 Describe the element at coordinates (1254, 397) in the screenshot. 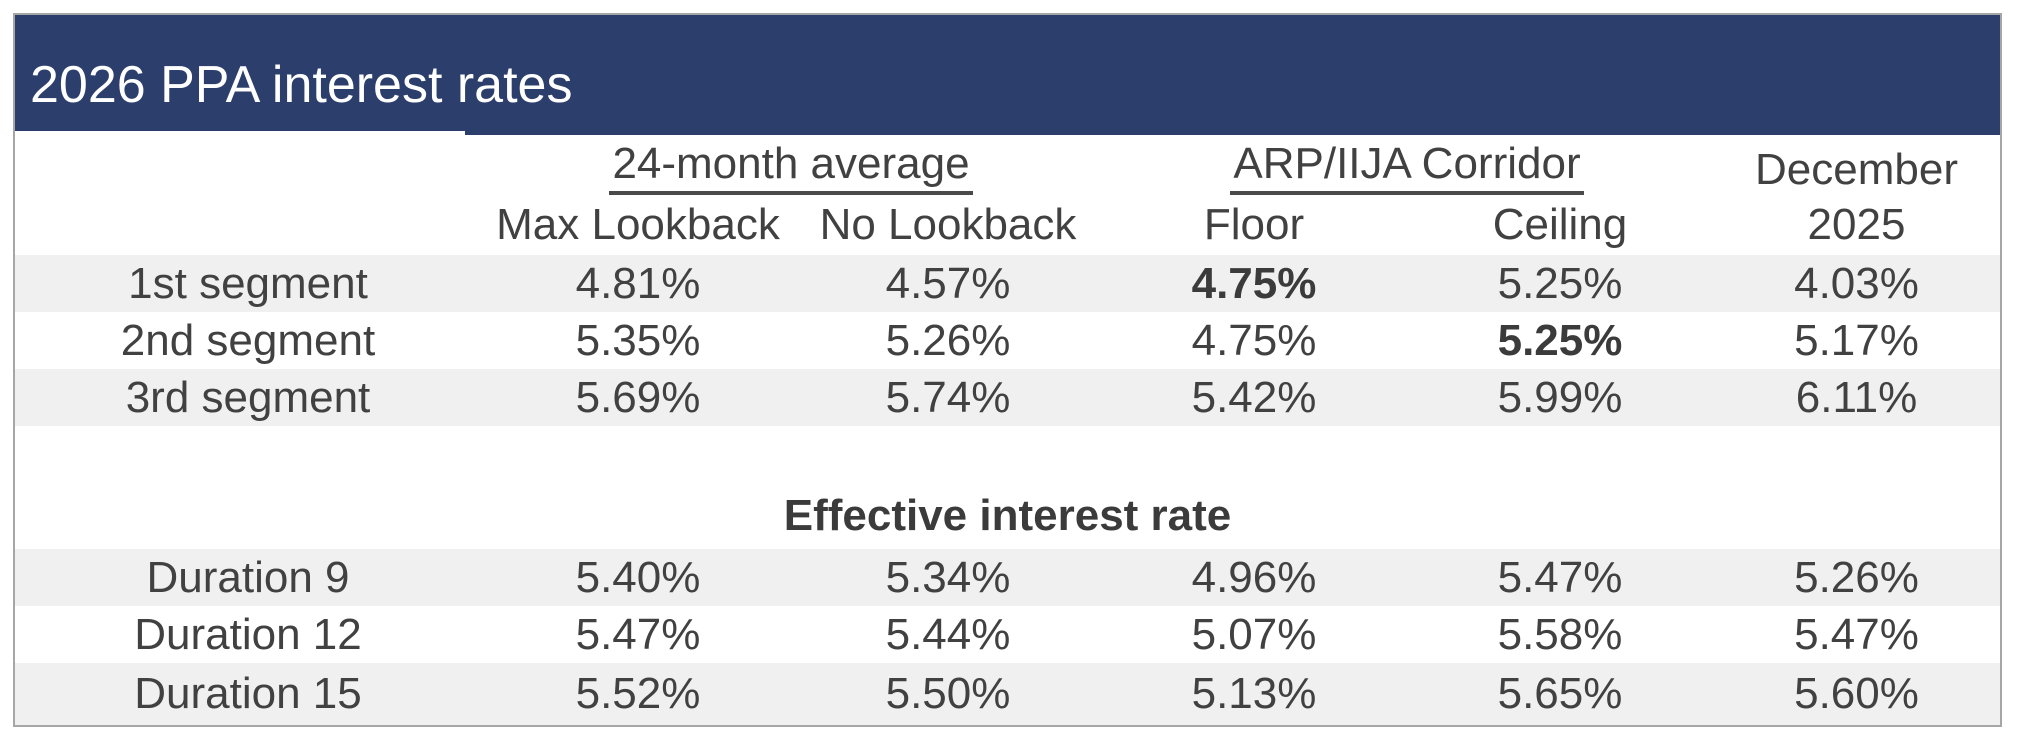

I see `cell-floor: 5.42%` at that location.